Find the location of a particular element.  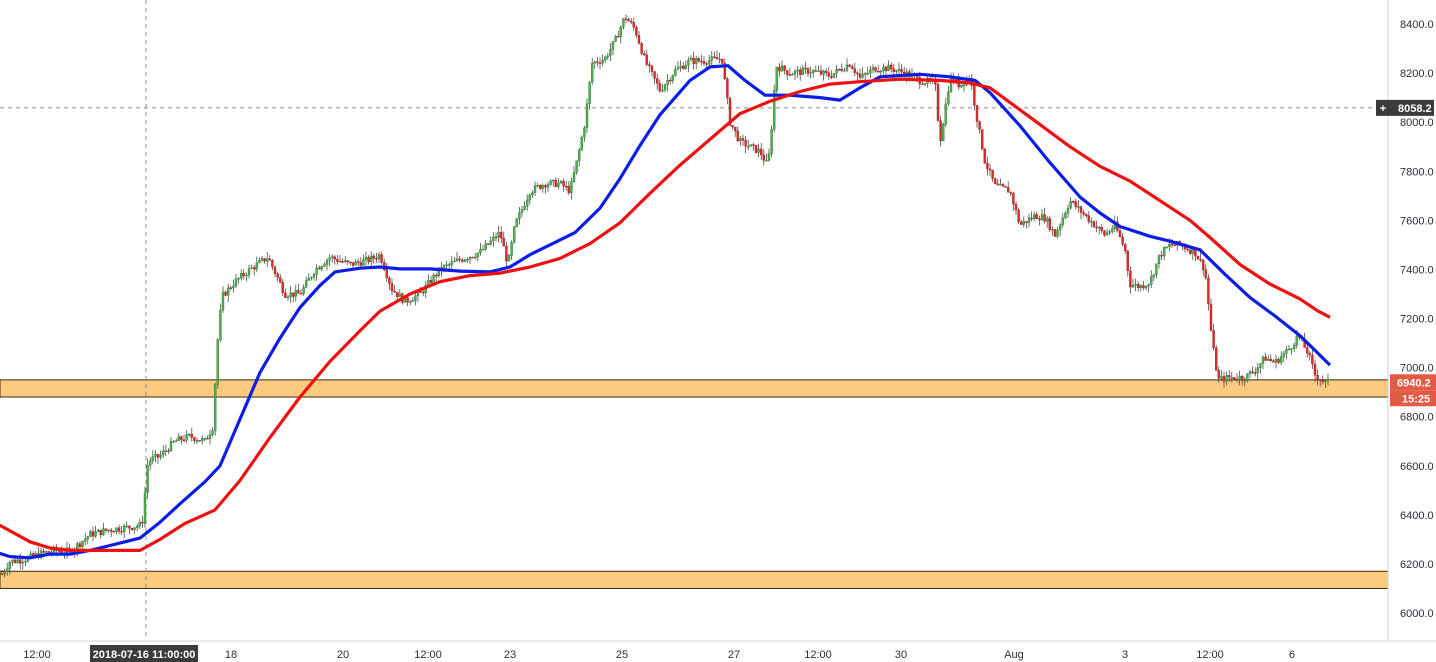

crosshair-price-tag is located at coordinates (1405, 107).